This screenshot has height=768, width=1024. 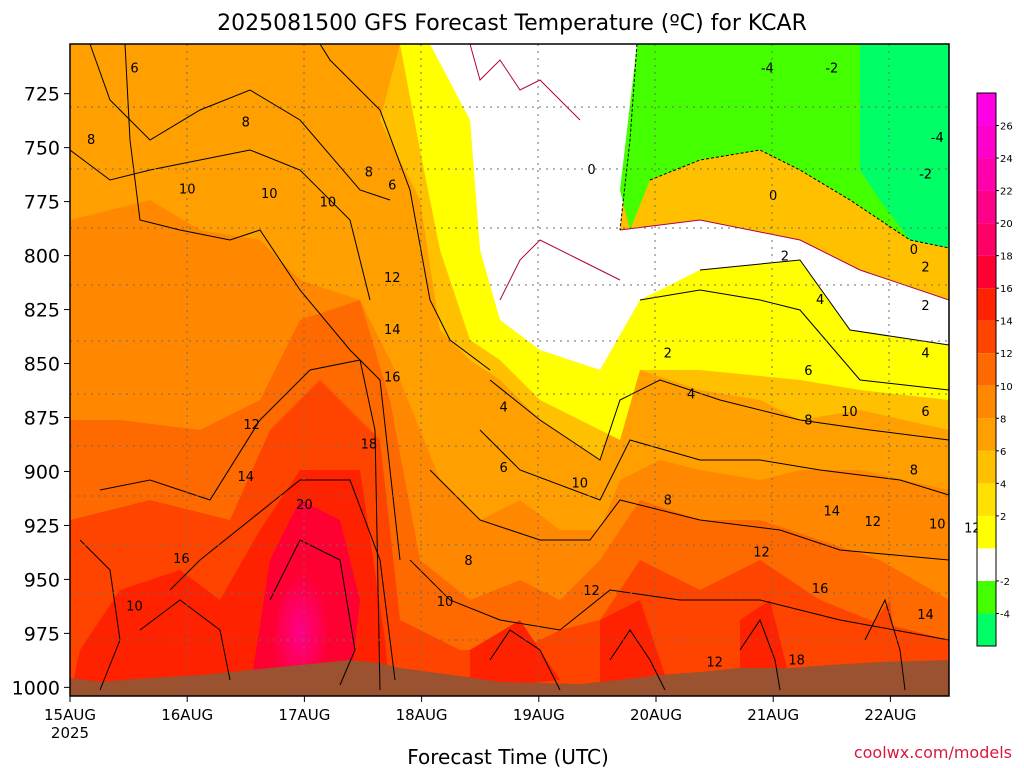 I want to click on credit-link: coolwx.com/models, so click(x=933, y=752).